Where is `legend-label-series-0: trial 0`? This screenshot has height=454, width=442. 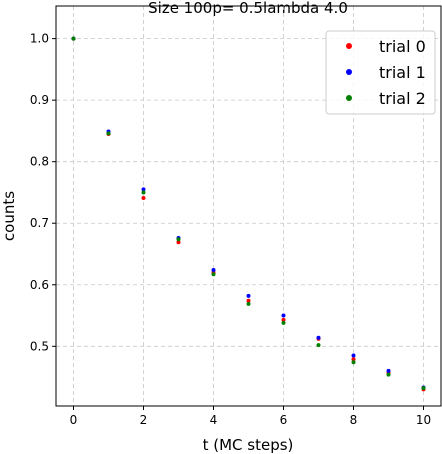 legend-label-series-0: trial 0 is located at coordinates (402, 46).